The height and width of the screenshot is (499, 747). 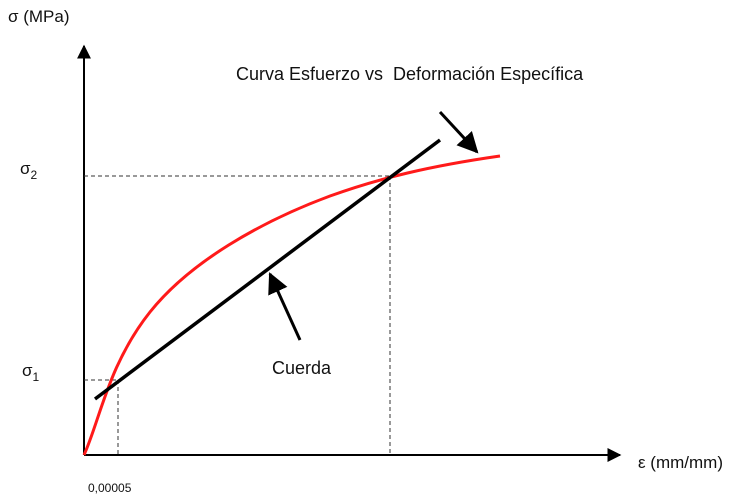 What do you see at coordinates (27, 370) in the screenshot?
I see `sigma1-symbol: σ` at bounding box center [27, 370].